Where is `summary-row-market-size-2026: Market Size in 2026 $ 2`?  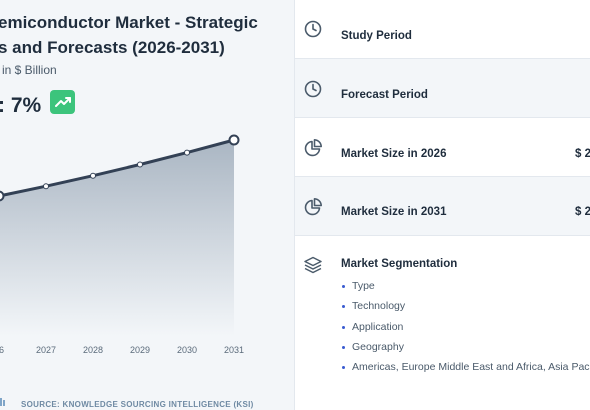
summary-row-market-size-2026: Market Size in 2026 $ 2 is located at coordinates (442, 147).